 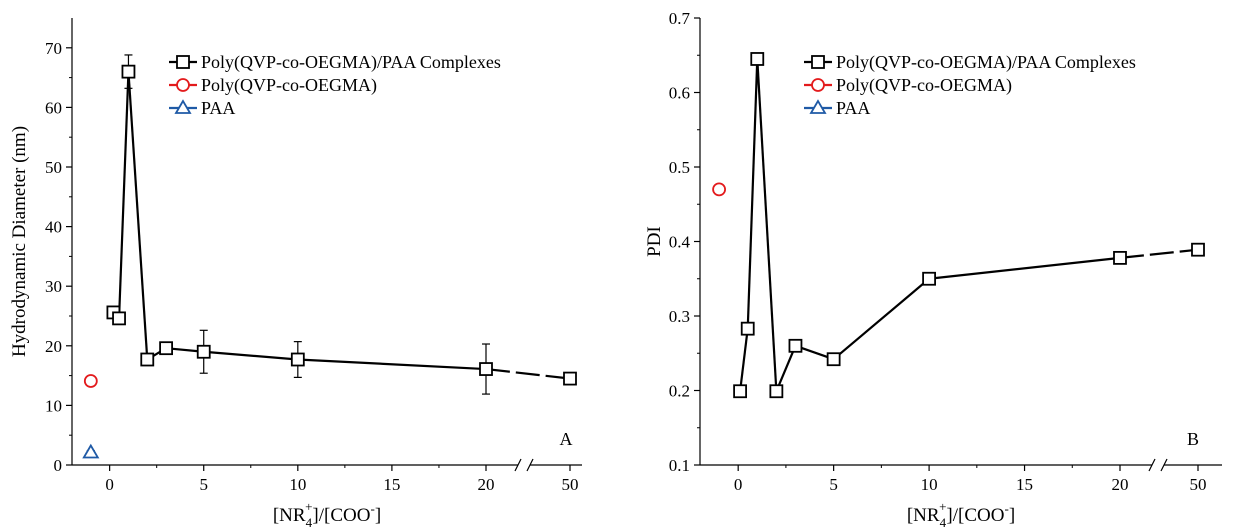 I want to click on y-tick-label: 20, so click(x=53, y=346).